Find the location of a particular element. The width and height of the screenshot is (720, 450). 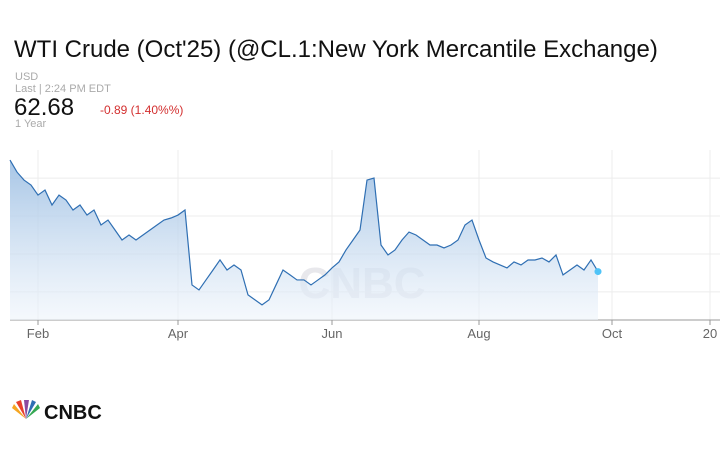

brand: CNBC is located at coordinates (73, 413).